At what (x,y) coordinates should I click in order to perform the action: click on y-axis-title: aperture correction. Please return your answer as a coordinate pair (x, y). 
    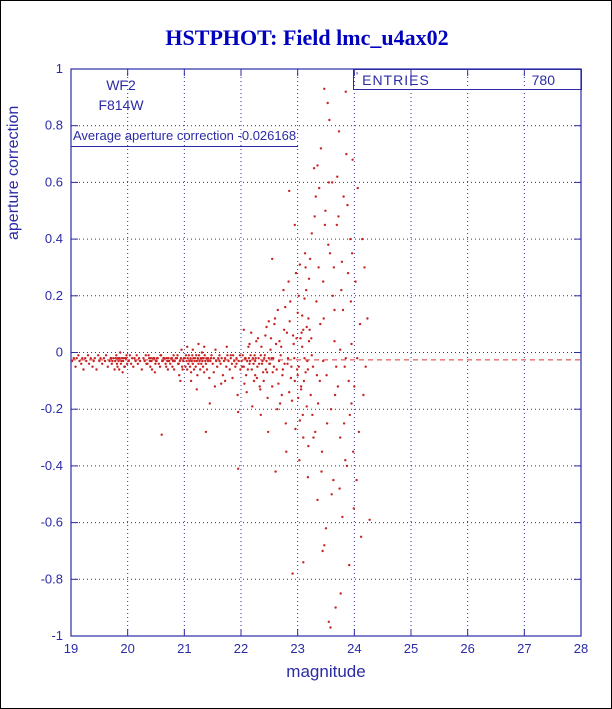
    Looking at the image, I should click on (13, 173).